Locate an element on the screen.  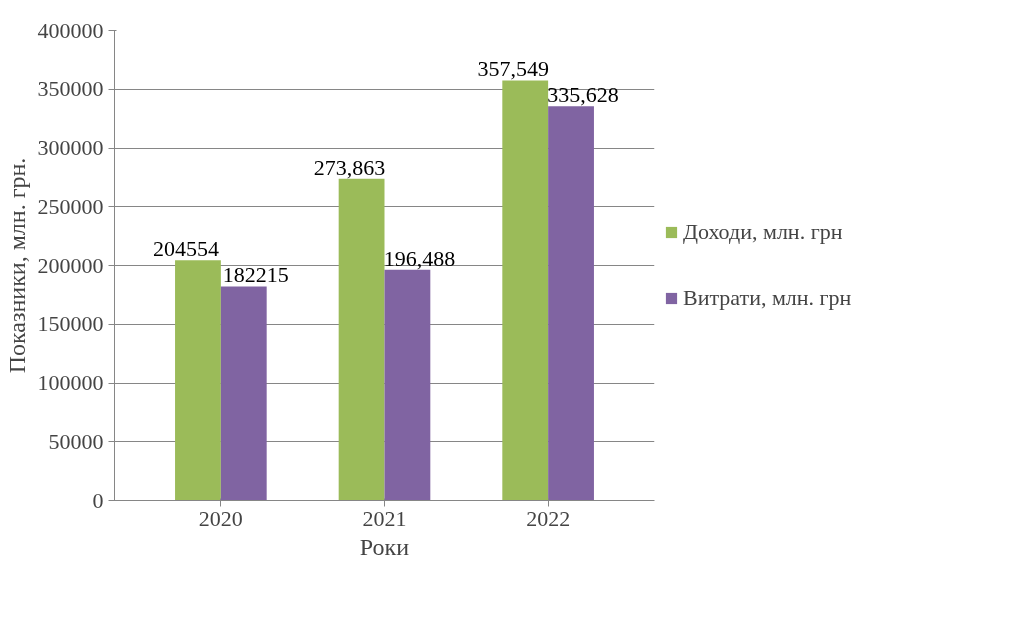
data-label: 182215 is located at coordinates (255, 275).